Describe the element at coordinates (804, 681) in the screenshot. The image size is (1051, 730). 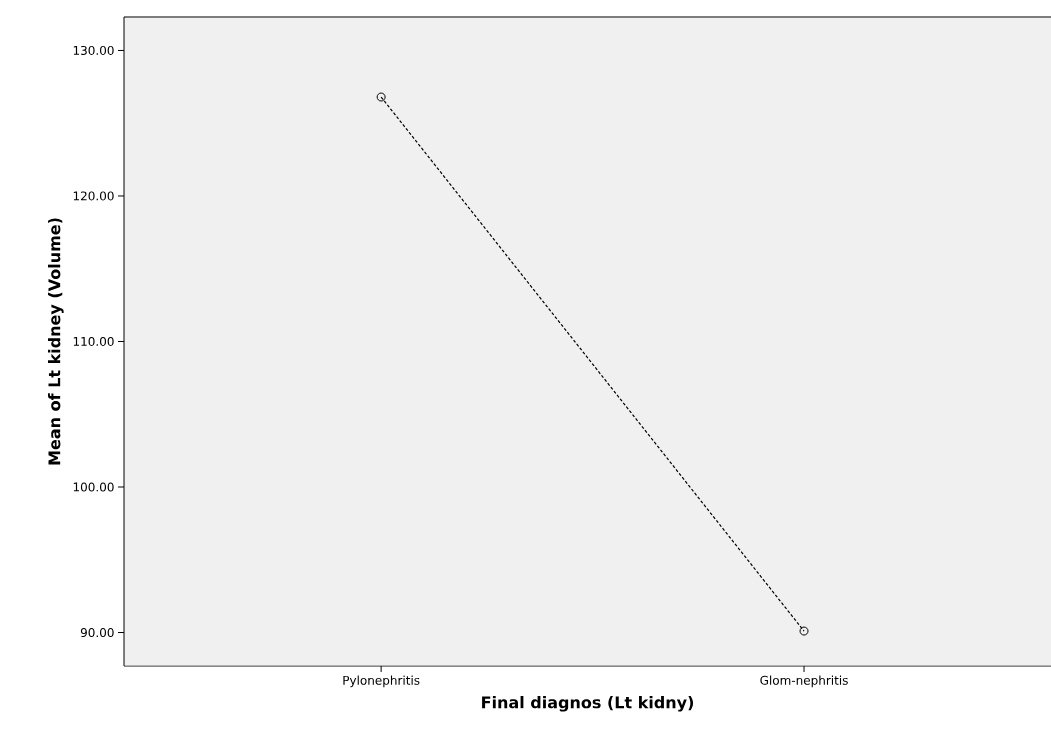
I see `x-tick-label: Glom-nephritis` at that location.